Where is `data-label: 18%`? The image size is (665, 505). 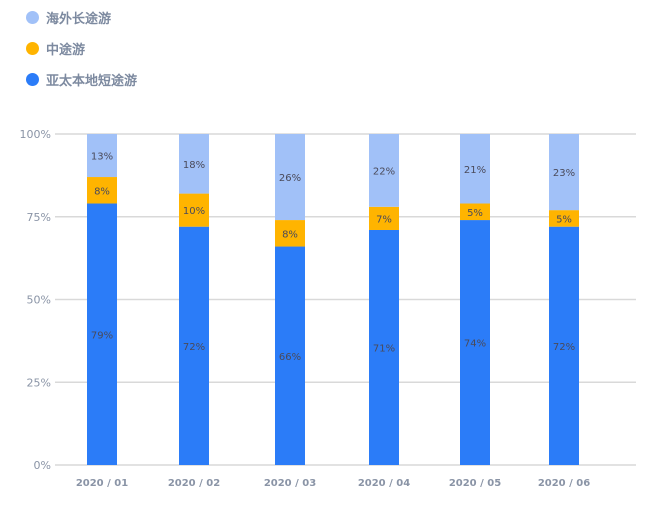
data-label: 18% is located at coordinates (194, 165).